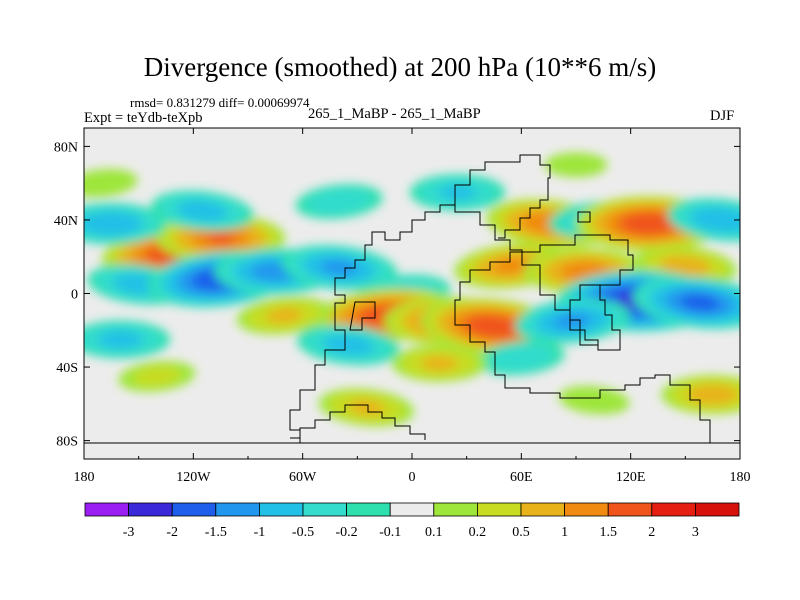  Describe the element at coordinates (651, 532) in the screenshot. I see `colorbar-label: 2` at that location.